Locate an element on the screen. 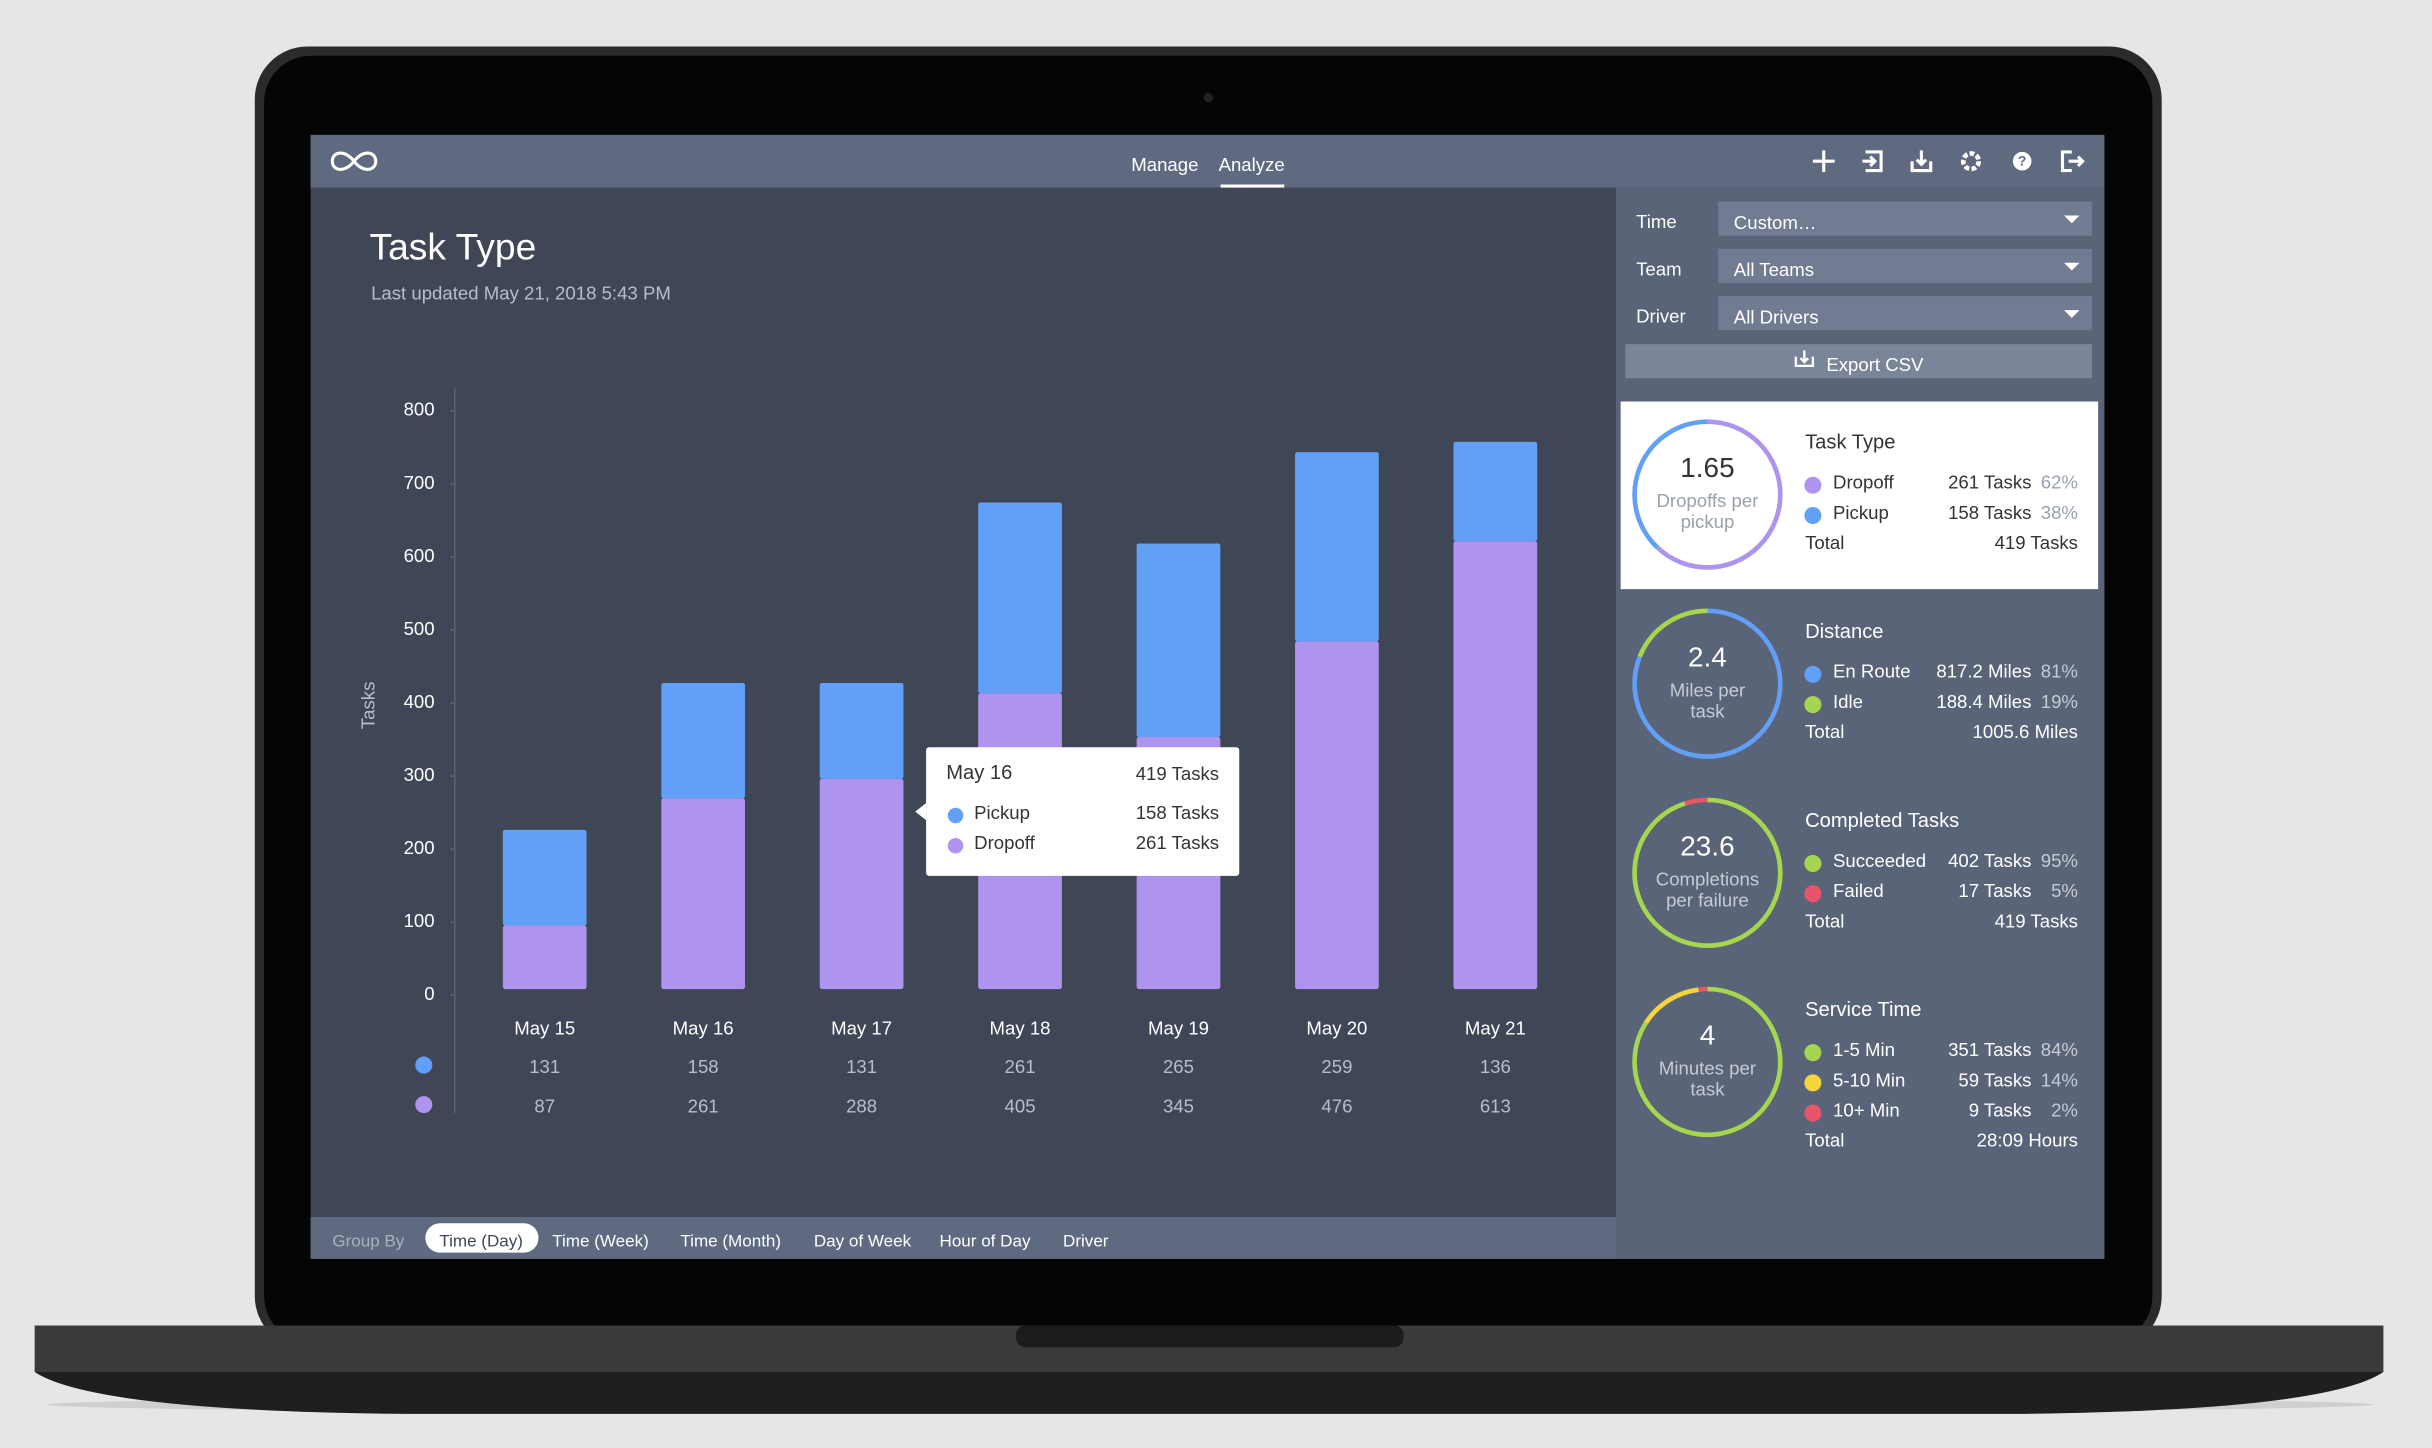  group-by-option: Time (Week) is located at coordinates (600, 1240).